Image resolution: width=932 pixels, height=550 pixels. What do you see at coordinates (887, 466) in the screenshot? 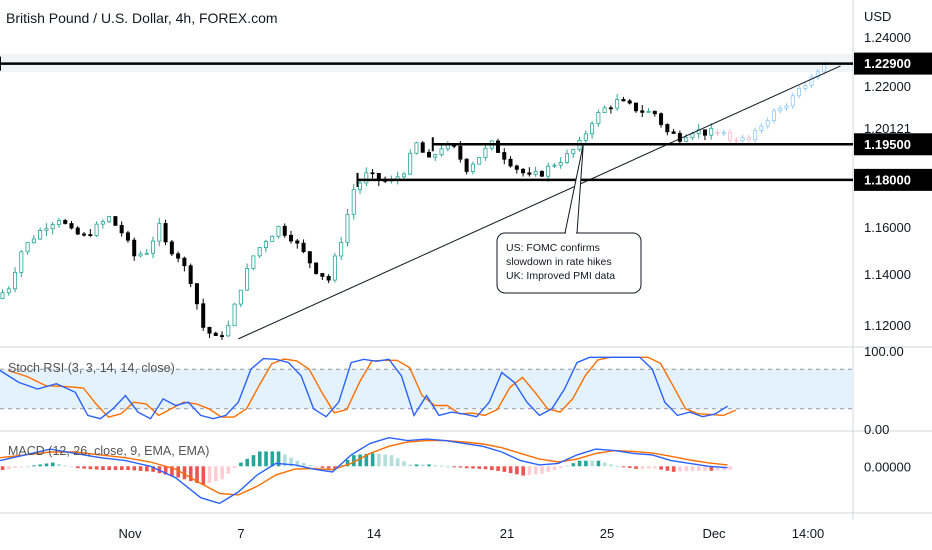
I see `macd-tick-0: 0.00000` at bounding box center [887, 466].